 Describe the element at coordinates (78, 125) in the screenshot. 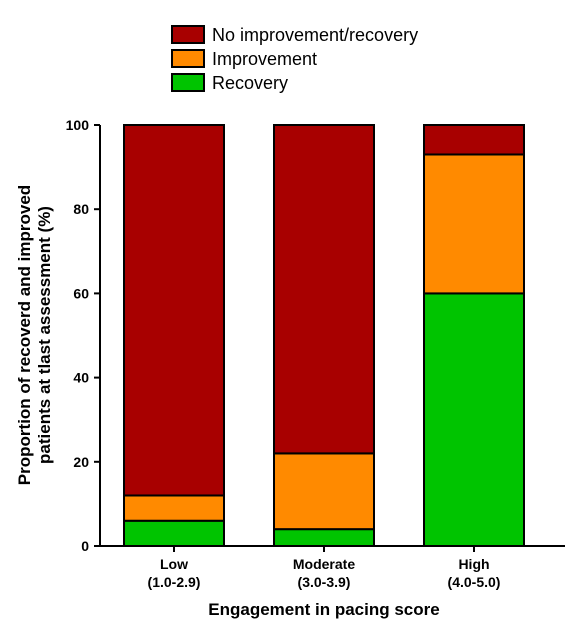

I see `y-tick-label: 100` at that location.